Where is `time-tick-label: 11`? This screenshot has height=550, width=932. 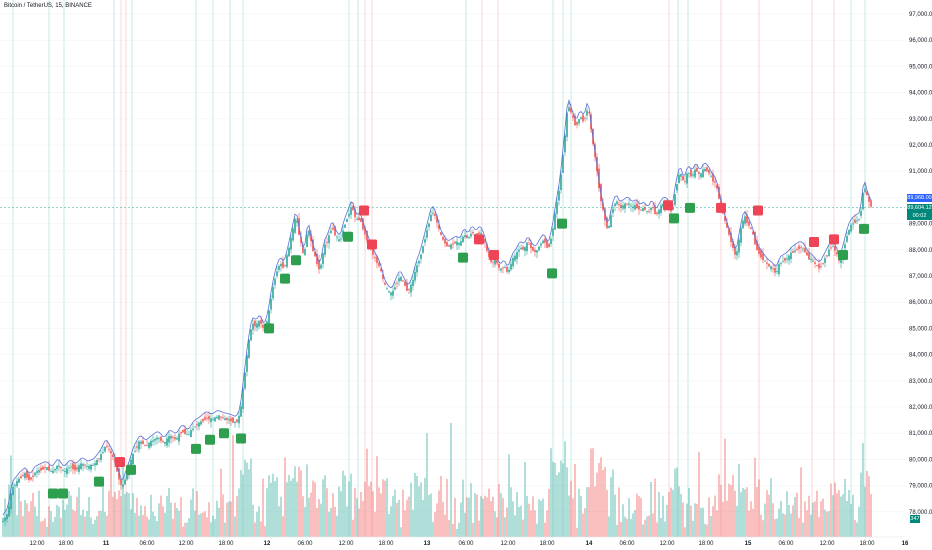
time-tick-label: 11 is located at coordinates (106, 544).